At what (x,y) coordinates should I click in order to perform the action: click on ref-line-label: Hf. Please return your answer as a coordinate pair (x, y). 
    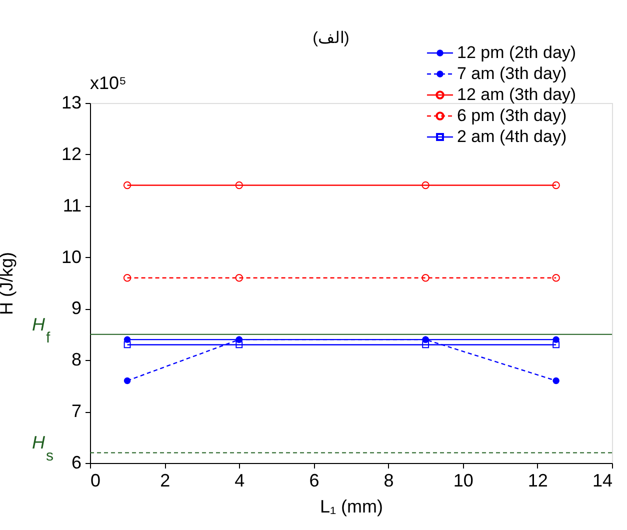
    Looking at the image, I should click on (41, 330).